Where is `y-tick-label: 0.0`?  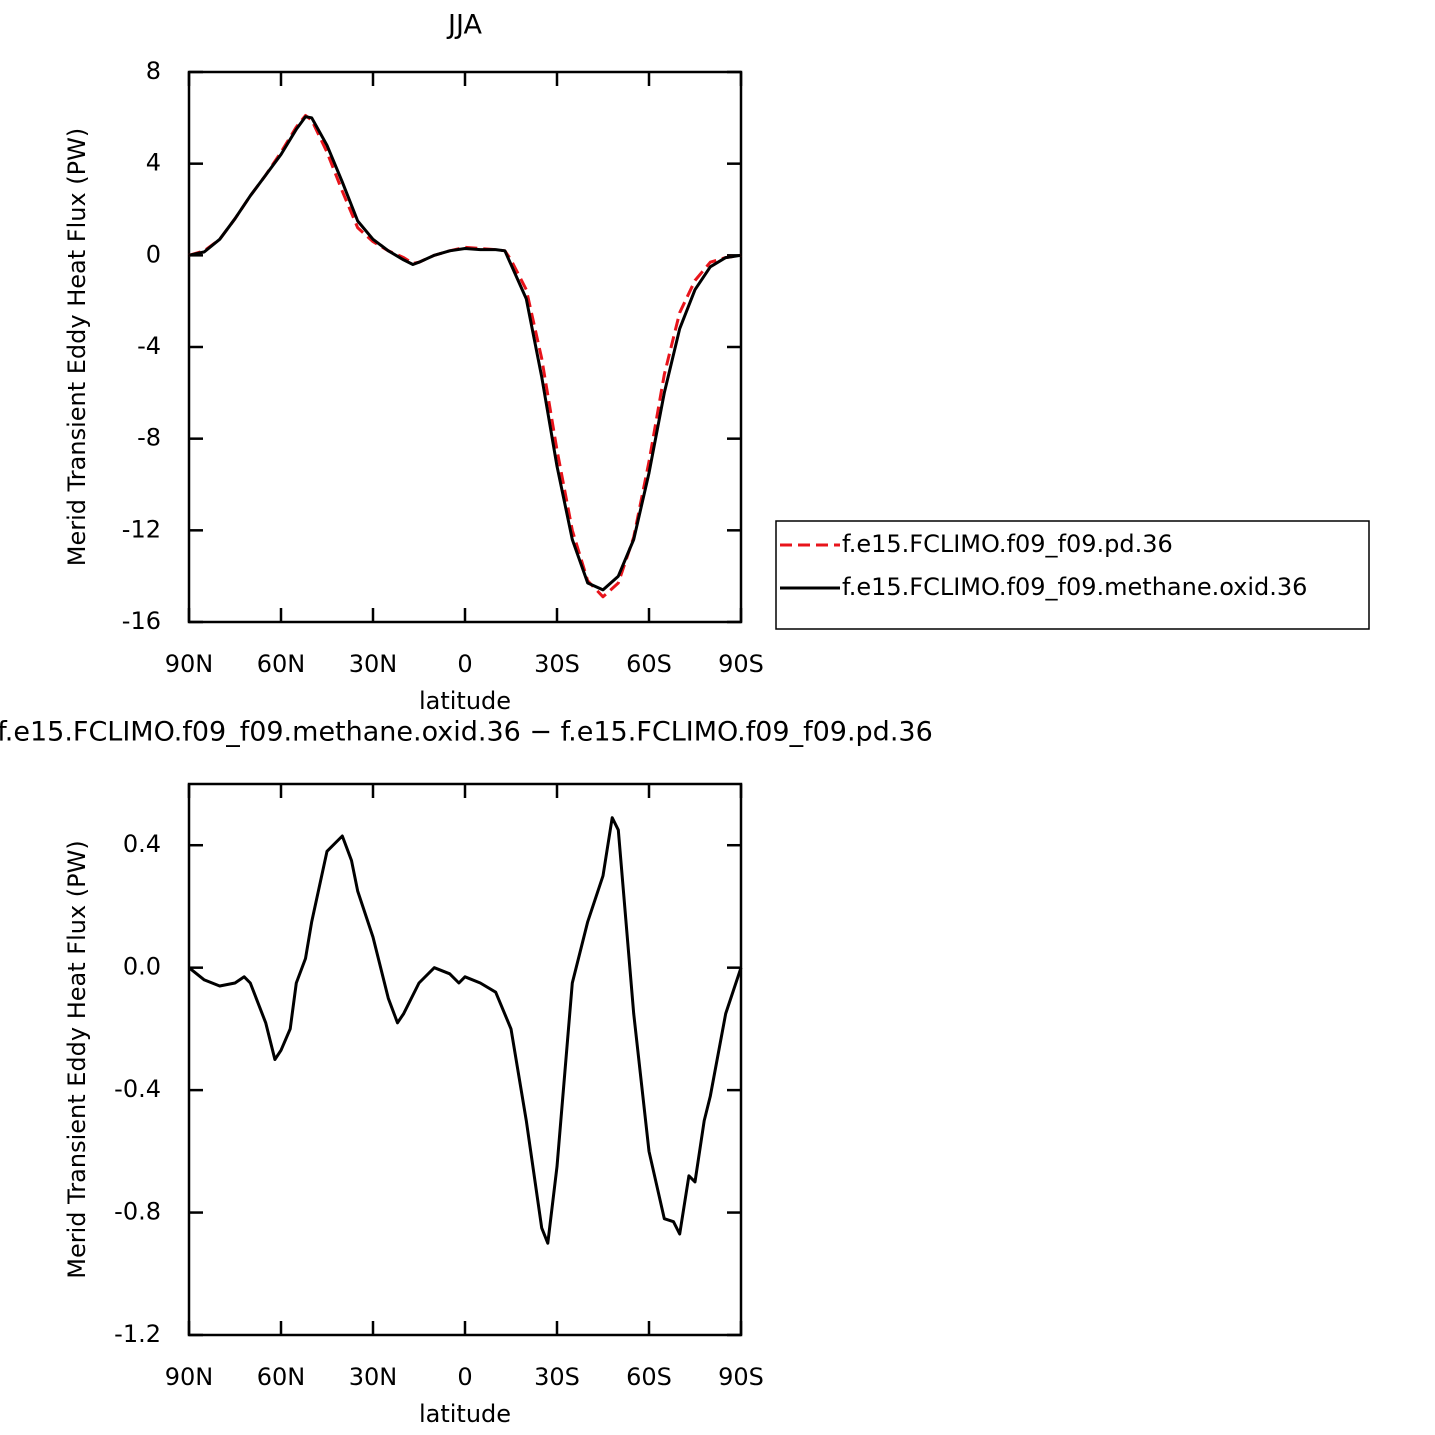 y-tick-label: 0.0 is located at coordinates (142, 967).